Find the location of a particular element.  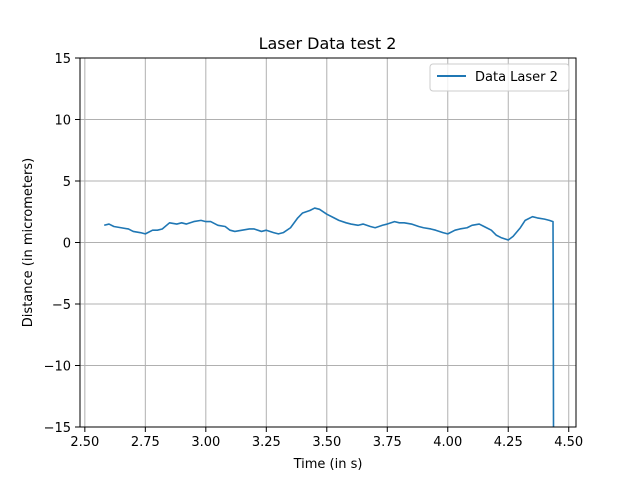

legend: Data Laser 2 is located at coordinates (499, 77).